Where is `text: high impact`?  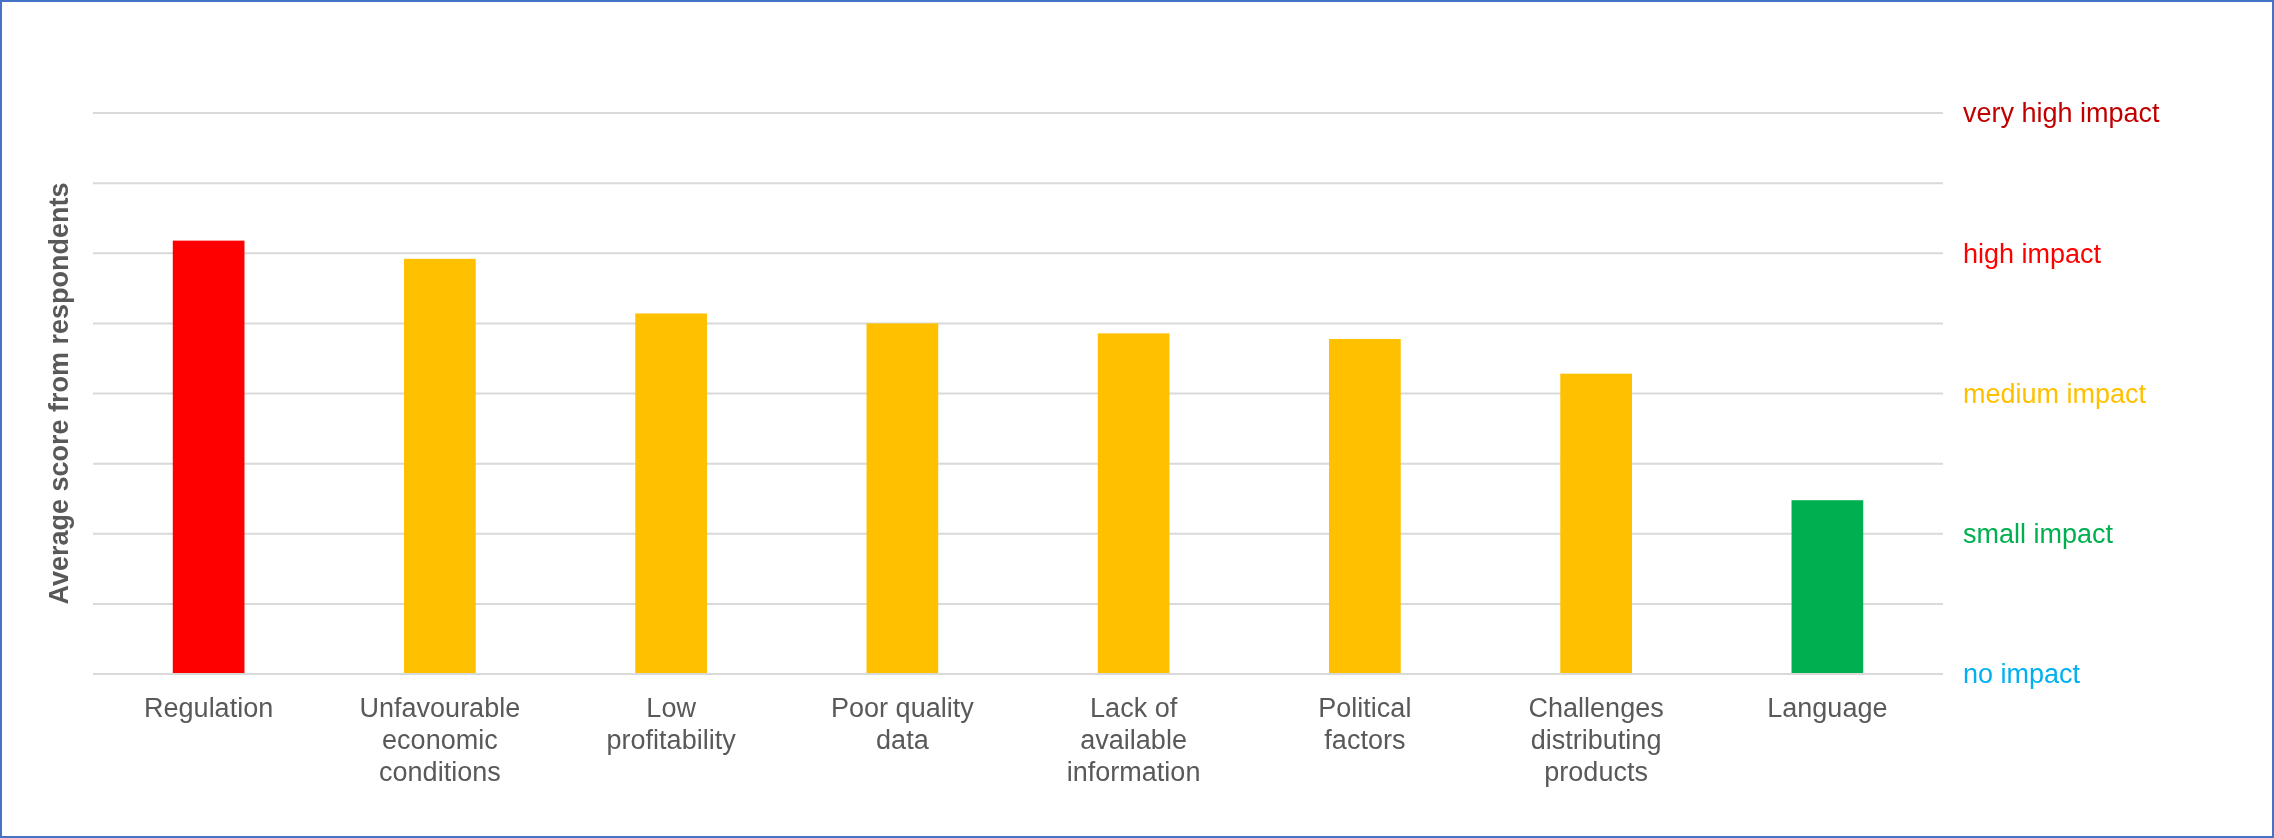
text: high impact is located at coordinates (2032, 253).